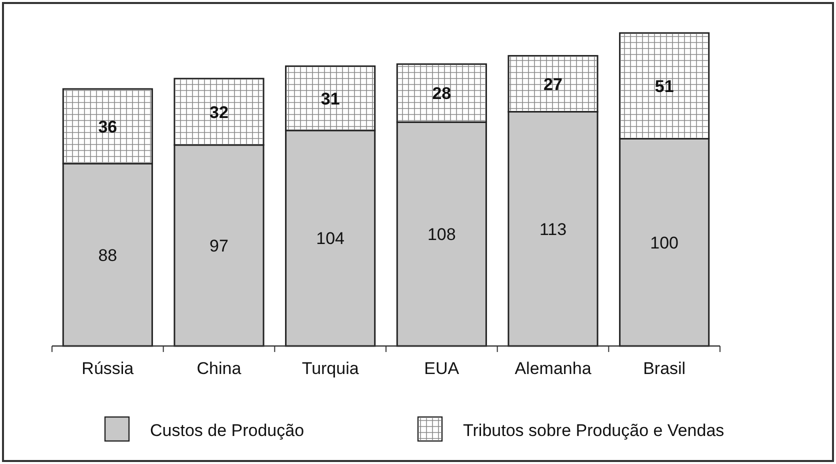 This screenshot has width=836, height=464. I want to click on legend-label: Custos de Produção, so click(227, 430).